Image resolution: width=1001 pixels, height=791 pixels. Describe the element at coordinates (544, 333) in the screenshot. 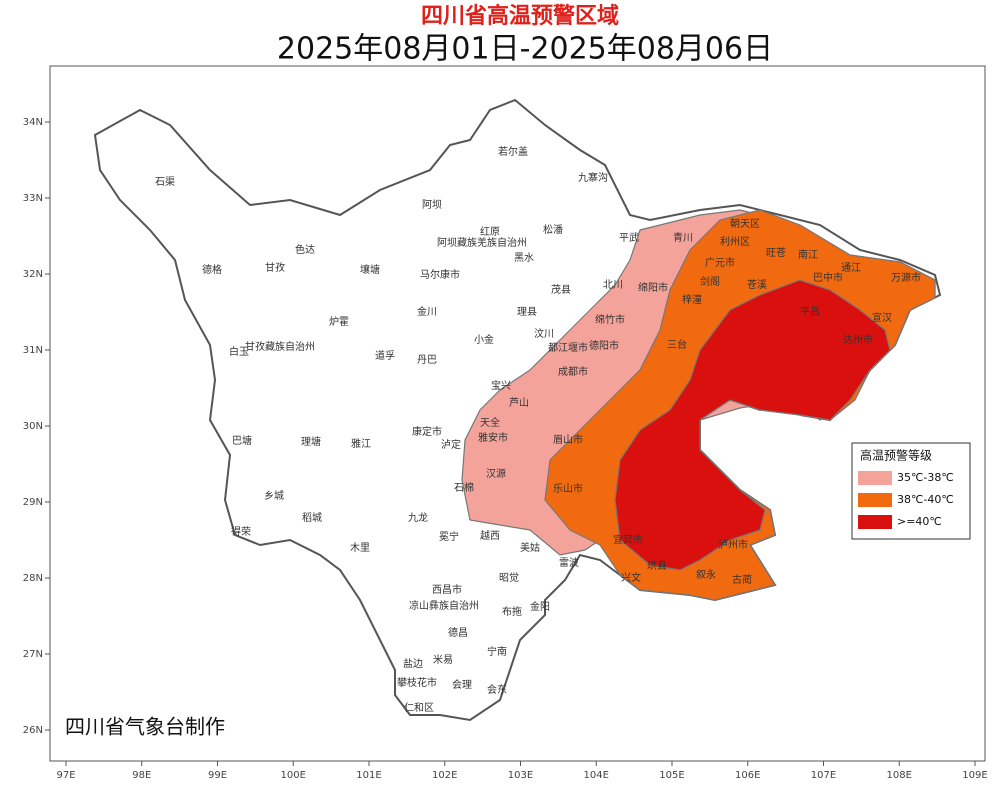

I see `place-label: 汶川` at that location.